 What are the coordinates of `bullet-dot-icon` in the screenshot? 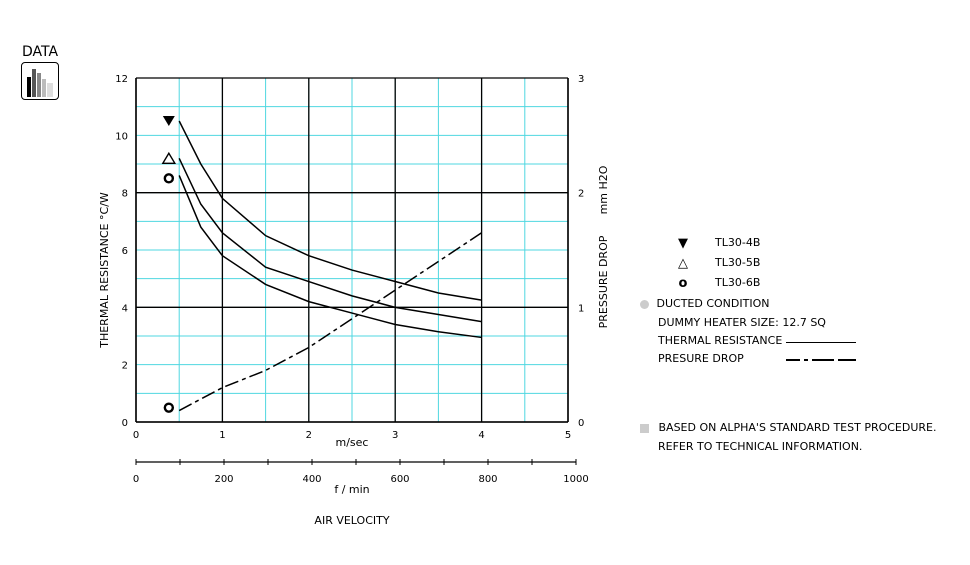 It's located at (644, 304).